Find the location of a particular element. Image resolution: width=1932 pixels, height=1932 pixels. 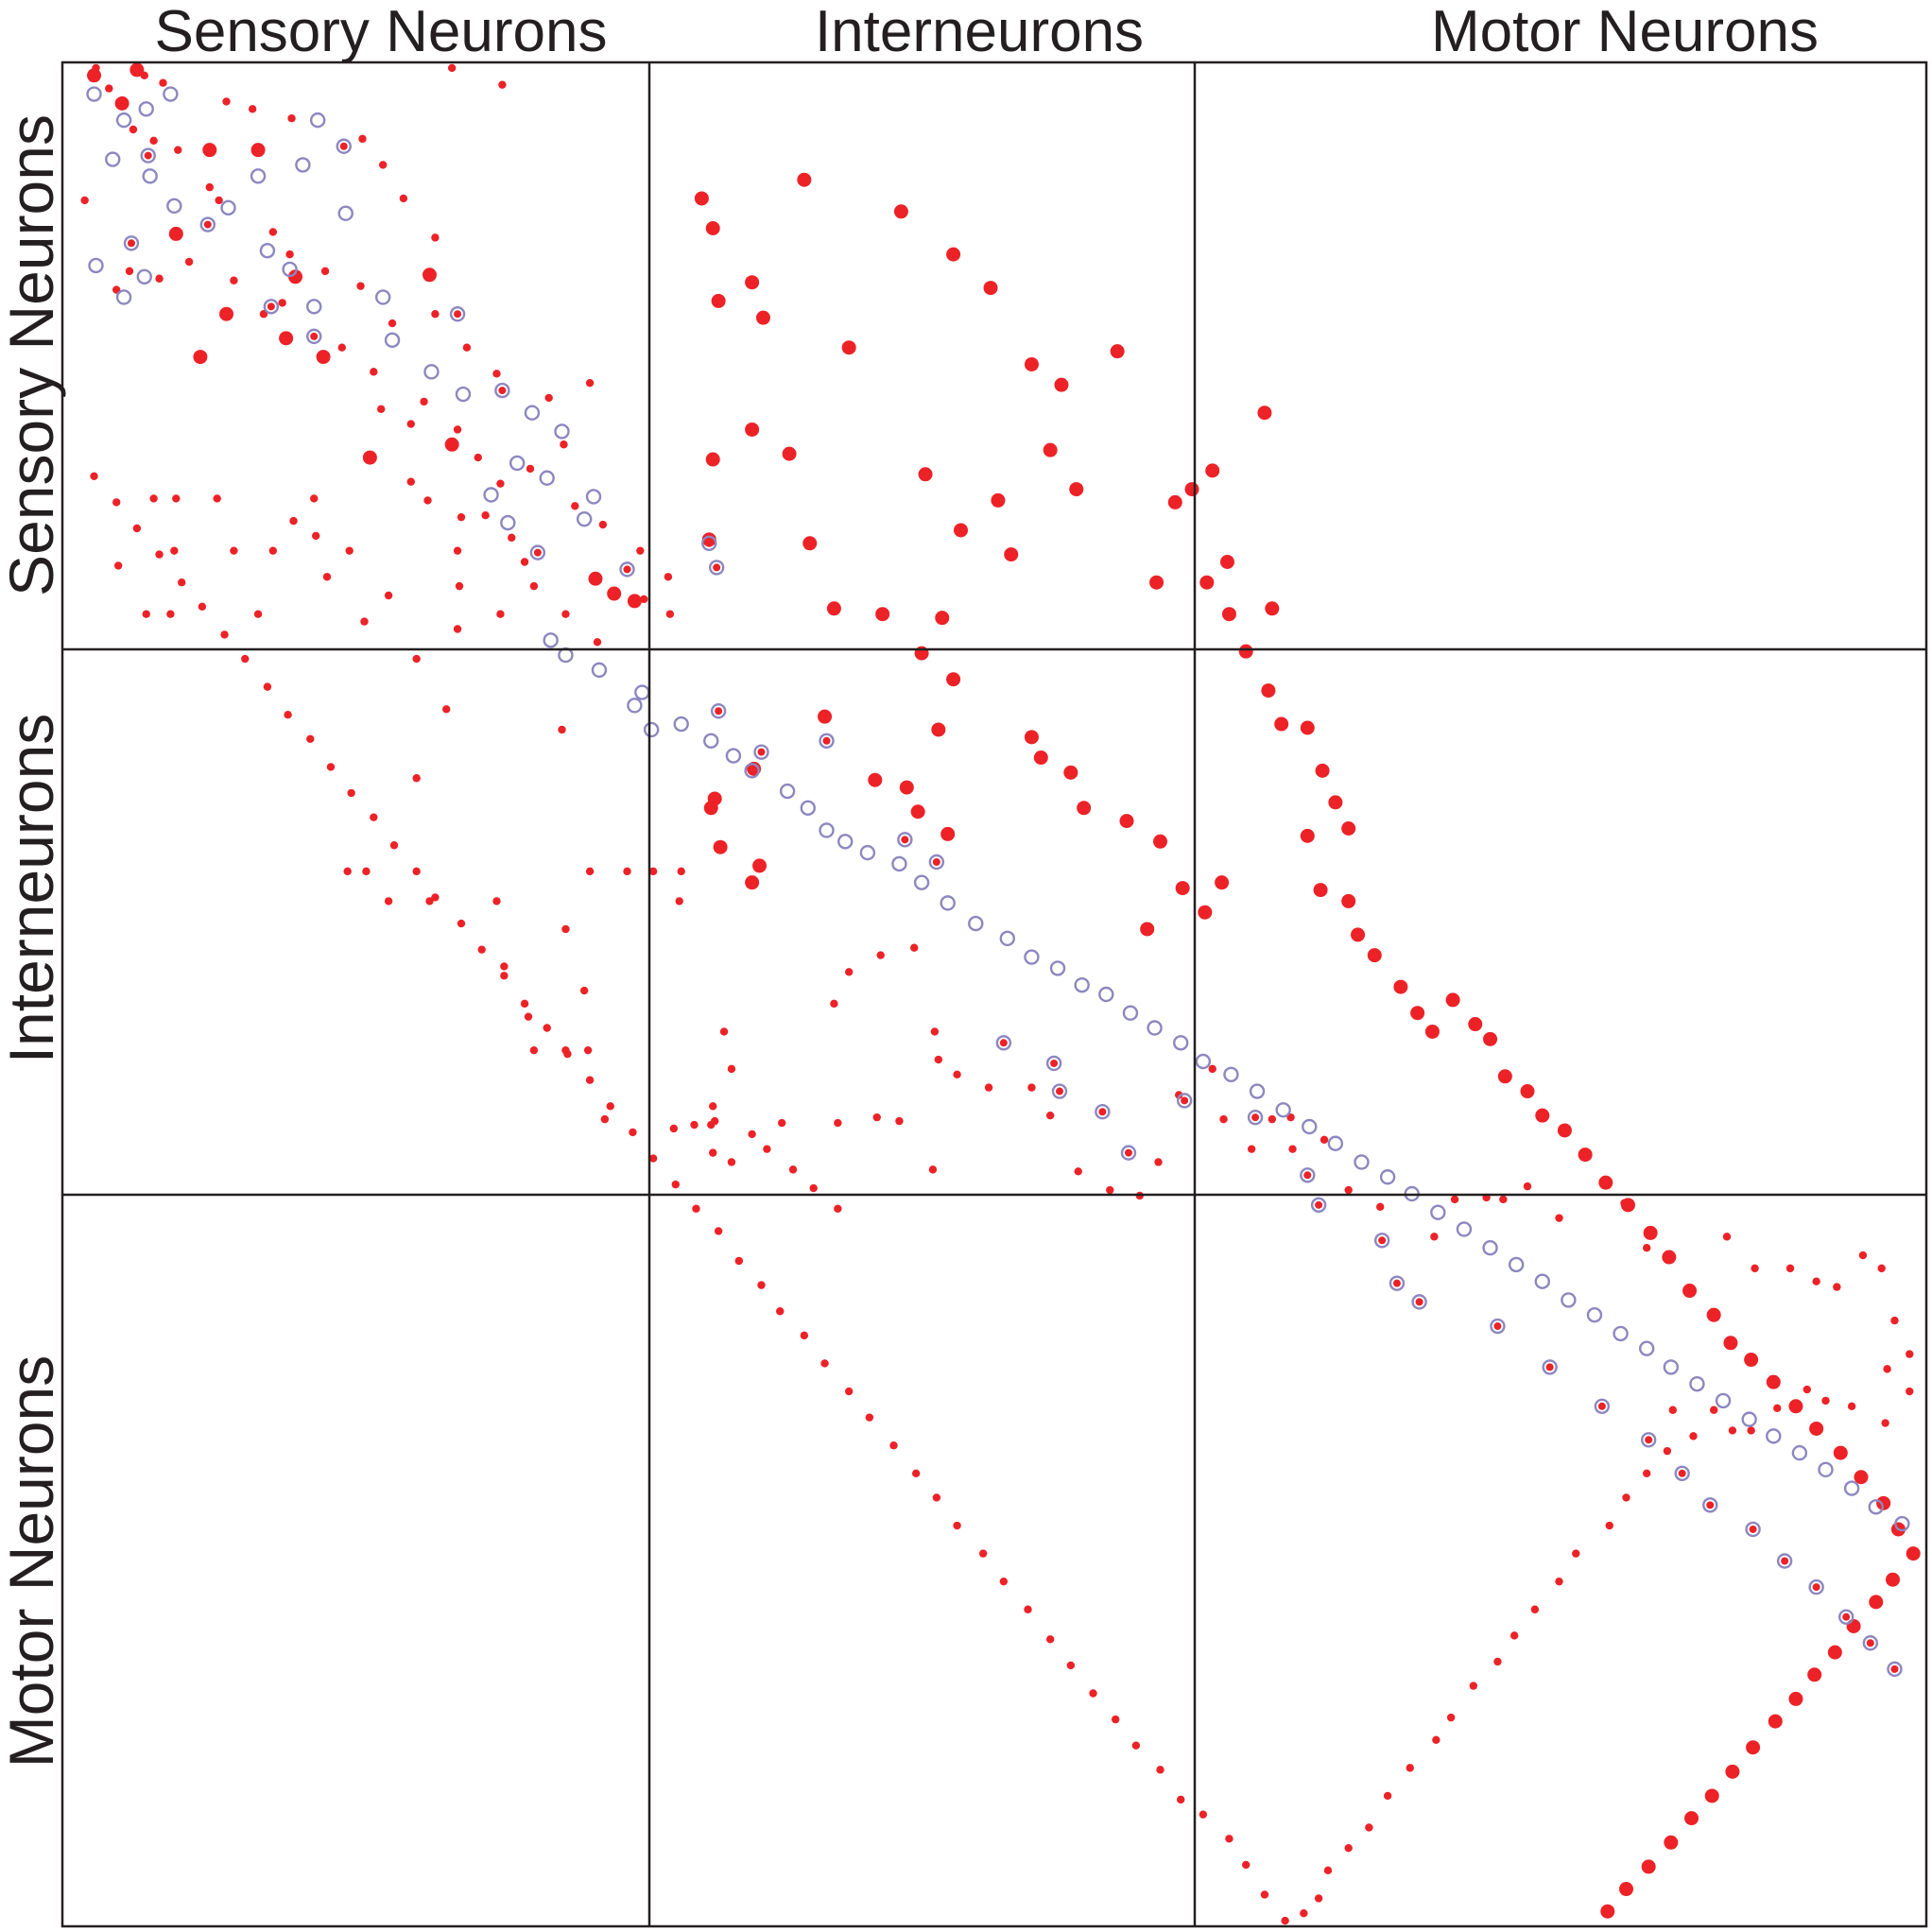

row-title-sensory: Sensory Neurons is located at coordinates (33, 355).